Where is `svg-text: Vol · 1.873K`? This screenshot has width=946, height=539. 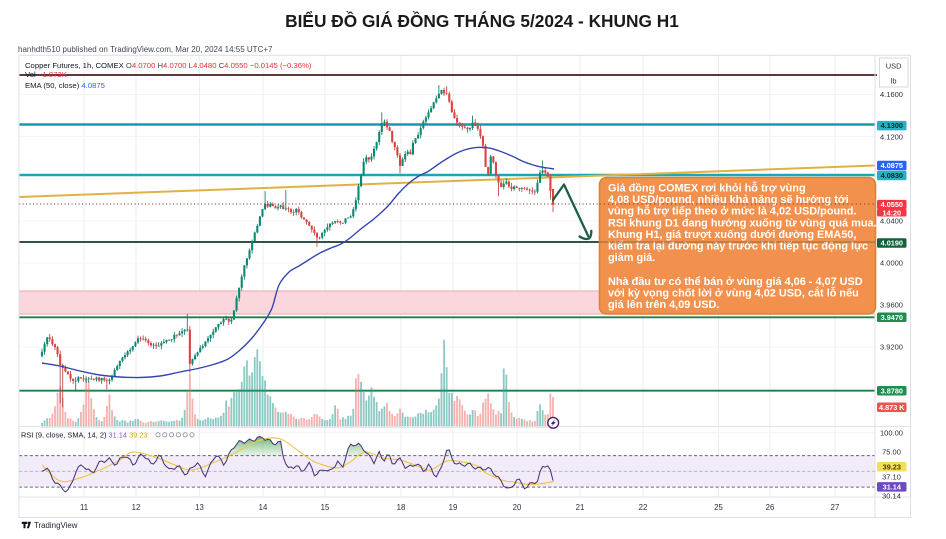 svg-text: Vol · 1.873K is located at coordinates (46, 74).